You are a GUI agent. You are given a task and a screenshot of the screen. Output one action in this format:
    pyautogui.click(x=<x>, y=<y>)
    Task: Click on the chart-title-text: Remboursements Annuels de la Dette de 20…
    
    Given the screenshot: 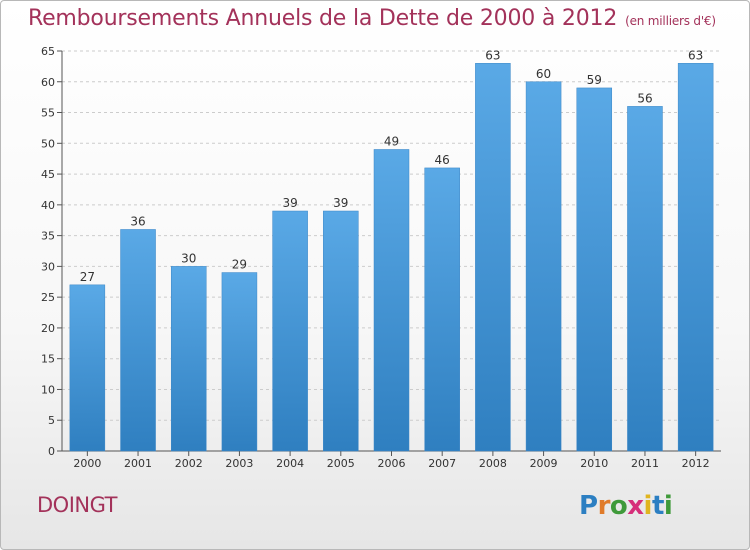 What is the action you would take?
    pyautogui.click(x=323, y=18)
    